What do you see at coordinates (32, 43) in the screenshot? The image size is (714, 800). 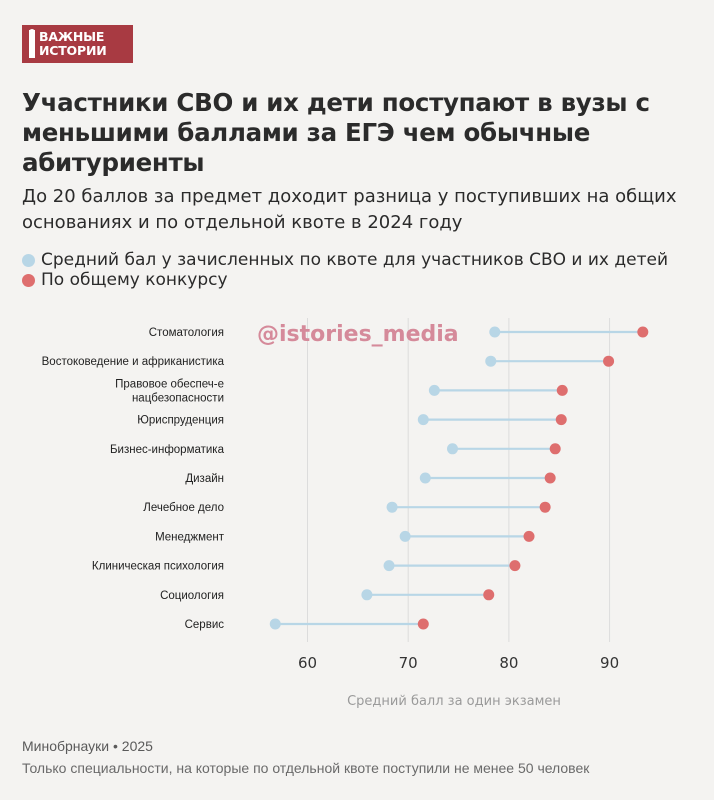 I see `logo-i-icon` at bounding box center [32, 43].